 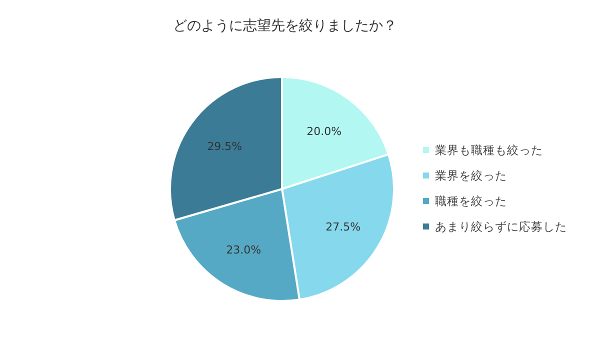 I want to click on title: どのように志望先を絞りましたか？, so click(x=285, y=26).